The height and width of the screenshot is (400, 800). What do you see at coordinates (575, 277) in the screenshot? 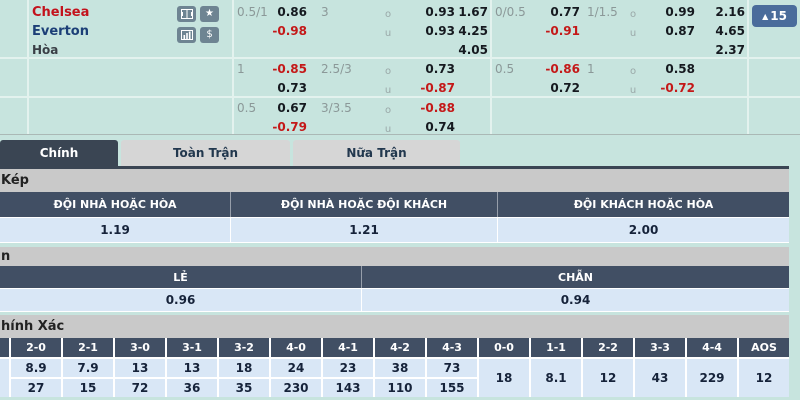
I see `even-header: CHẴN` at bounding box center [575, 277].